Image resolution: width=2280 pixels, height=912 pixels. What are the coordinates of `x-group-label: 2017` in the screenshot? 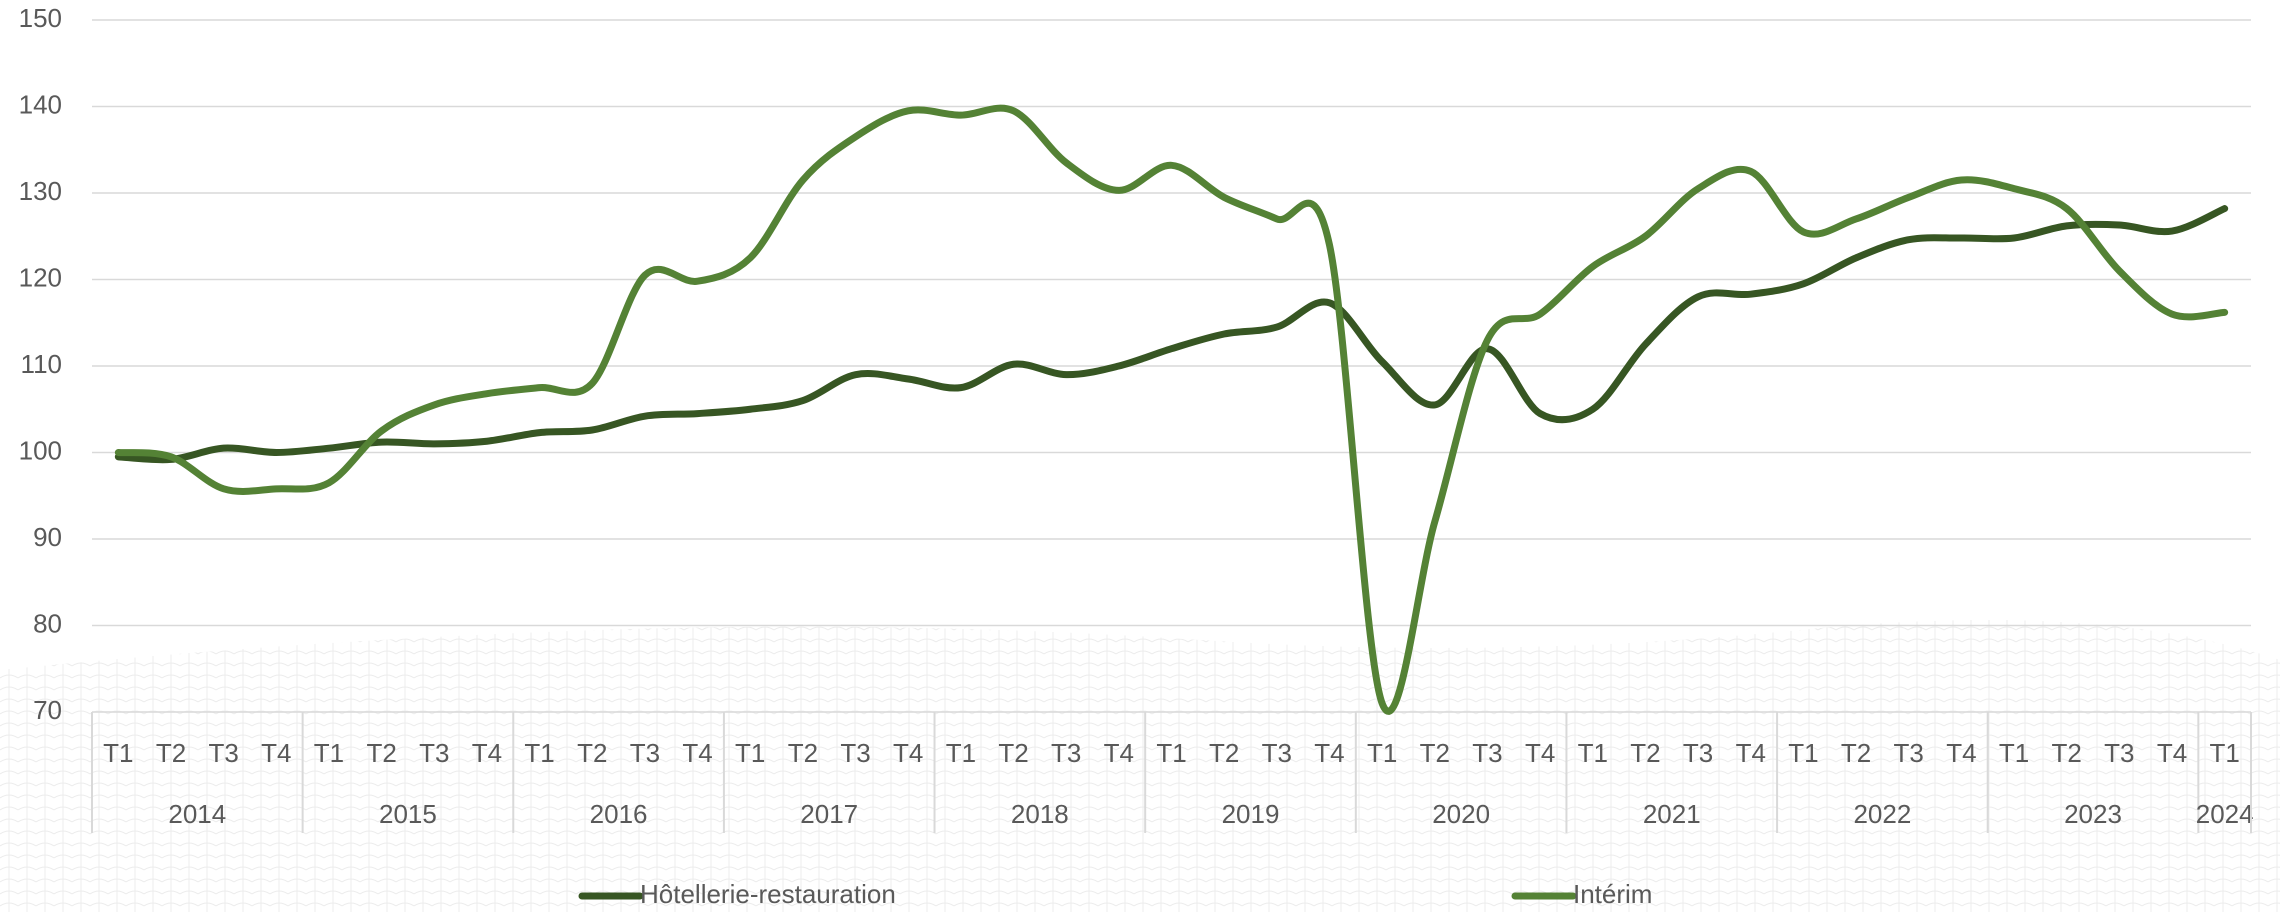 It's located at (829, 814).